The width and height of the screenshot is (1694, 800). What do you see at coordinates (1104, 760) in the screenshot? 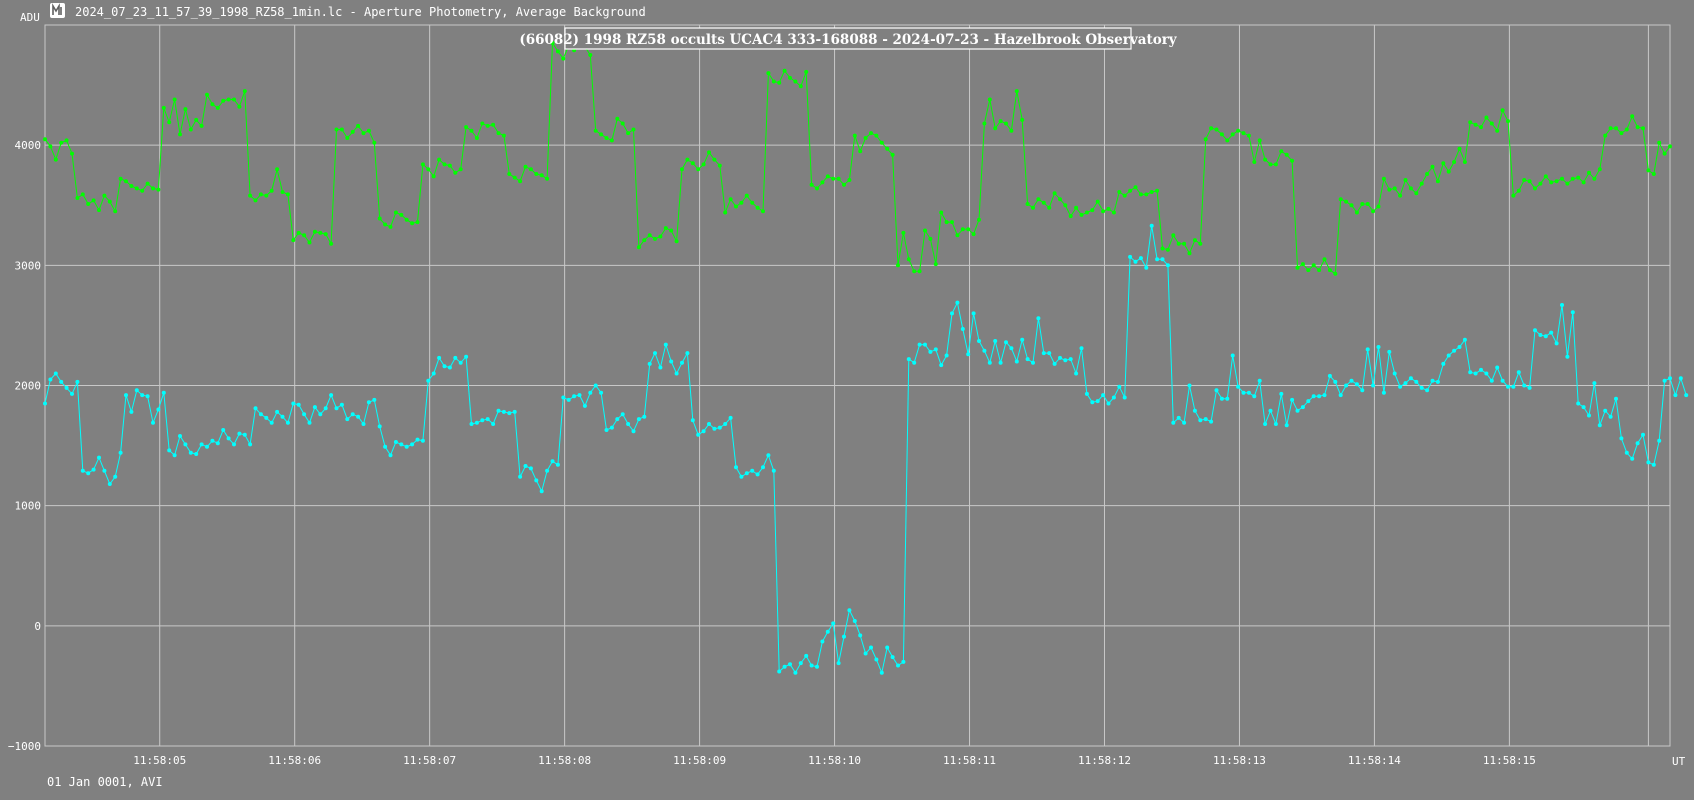
I see `x-tick-label: 11:58:12` at bounding box center [1104, 760].